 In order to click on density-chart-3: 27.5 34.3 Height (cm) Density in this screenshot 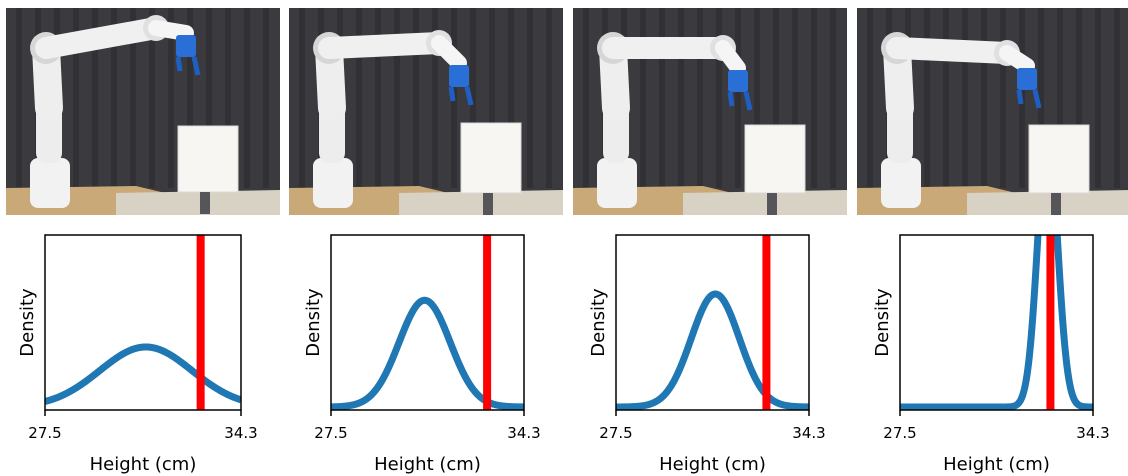, I will do `click(707, 354)`.